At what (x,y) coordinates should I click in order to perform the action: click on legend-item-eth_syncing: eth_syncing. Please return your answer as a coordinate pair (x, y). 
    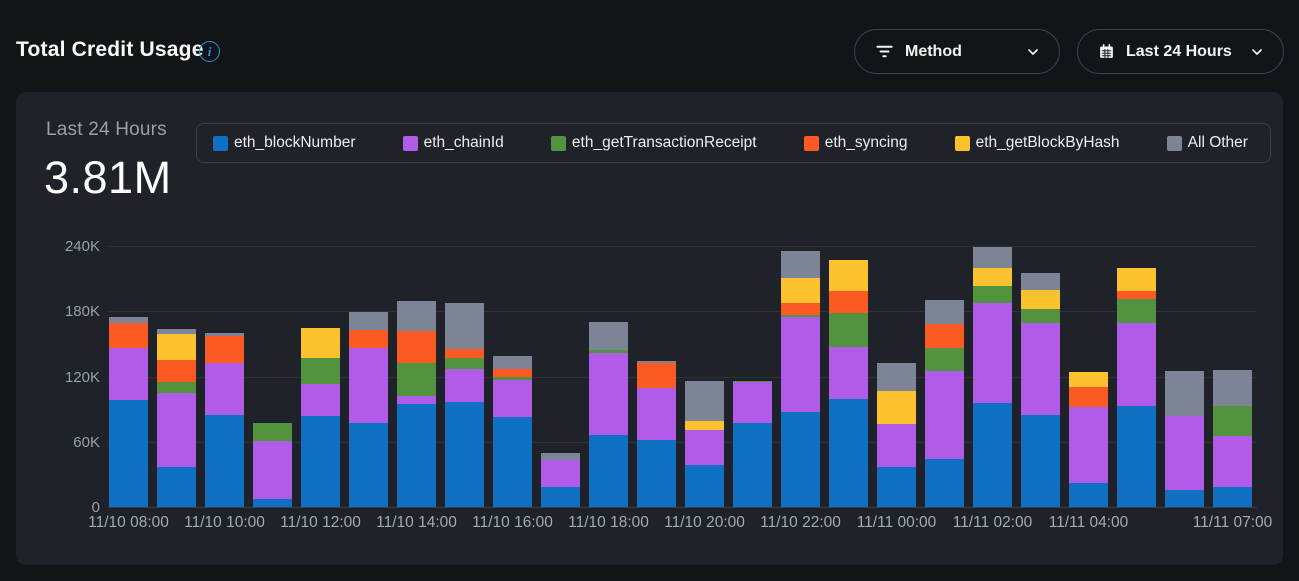
    Looking at the image, I should click on (855, 143).